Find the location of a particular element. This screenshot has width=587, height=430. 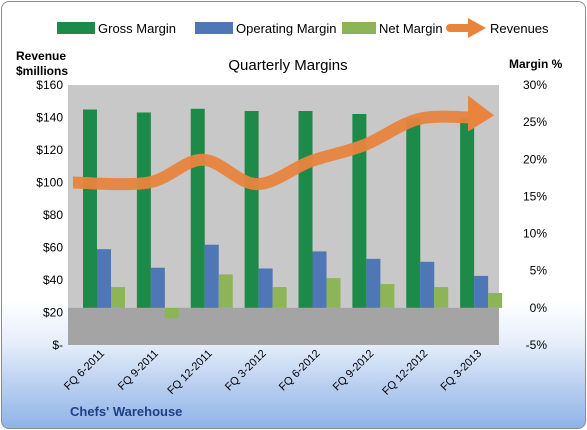

left-axis-title-line2: $millions is located at coordinates (42, 71).